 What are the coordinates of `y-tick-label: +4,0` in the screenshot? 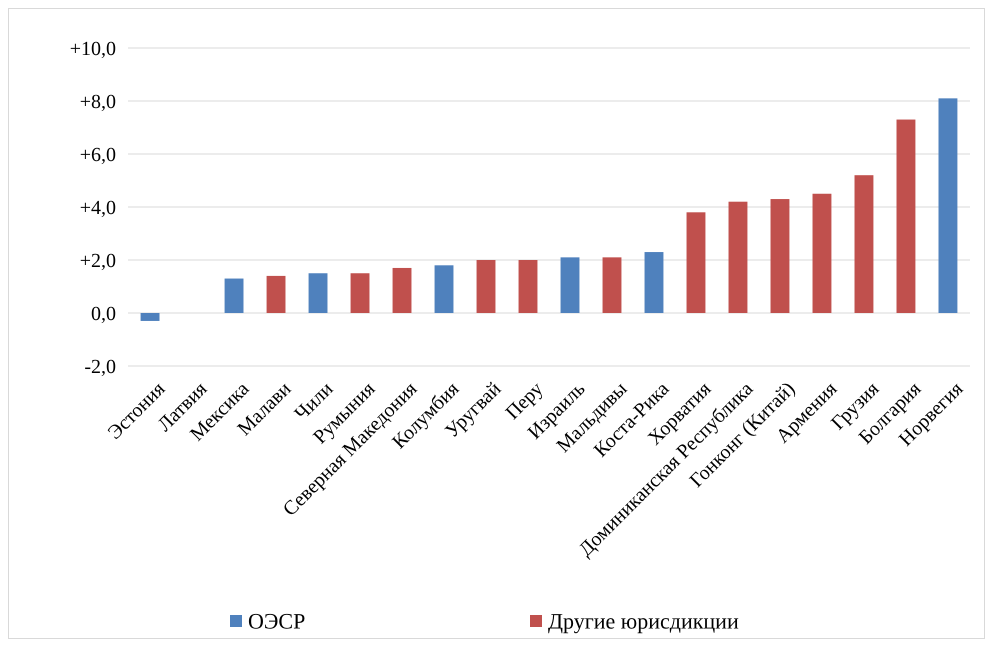 It's located at (98, 208).